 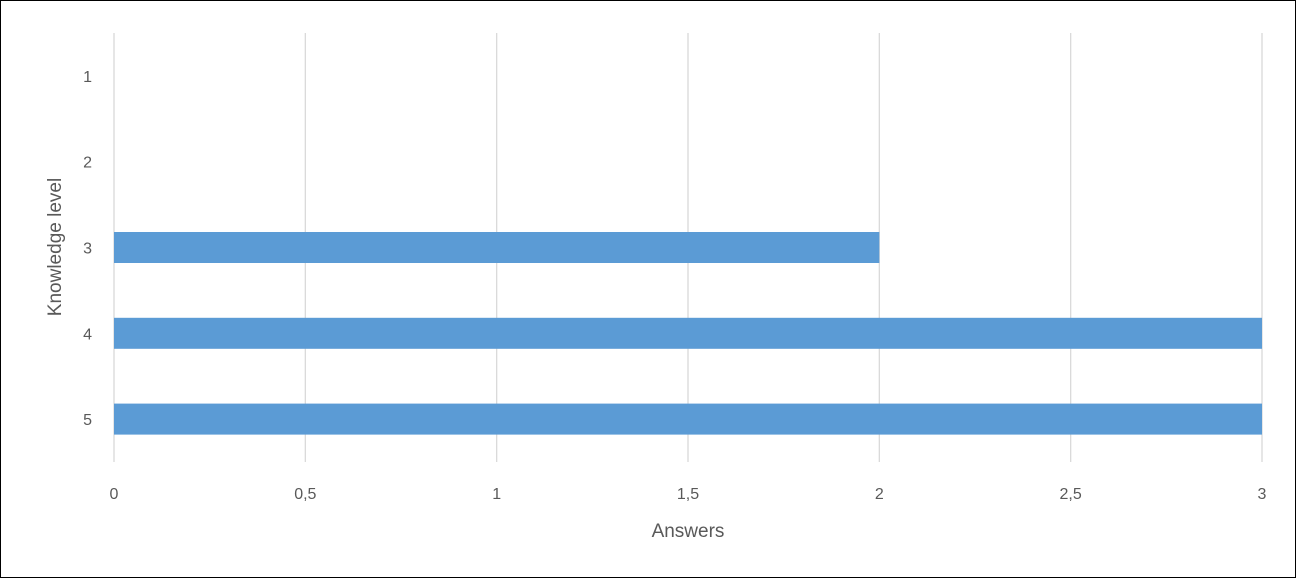 What do you see at coordinates (87, 163) in the screenshot?
I see `y-tick-label: 2` at bounding box center [87, 163].